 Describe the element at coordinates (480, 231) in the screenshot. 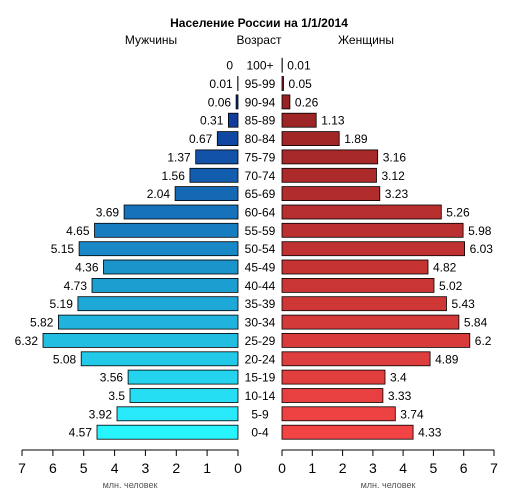

I see `female-value-label: 5.98` at that location.